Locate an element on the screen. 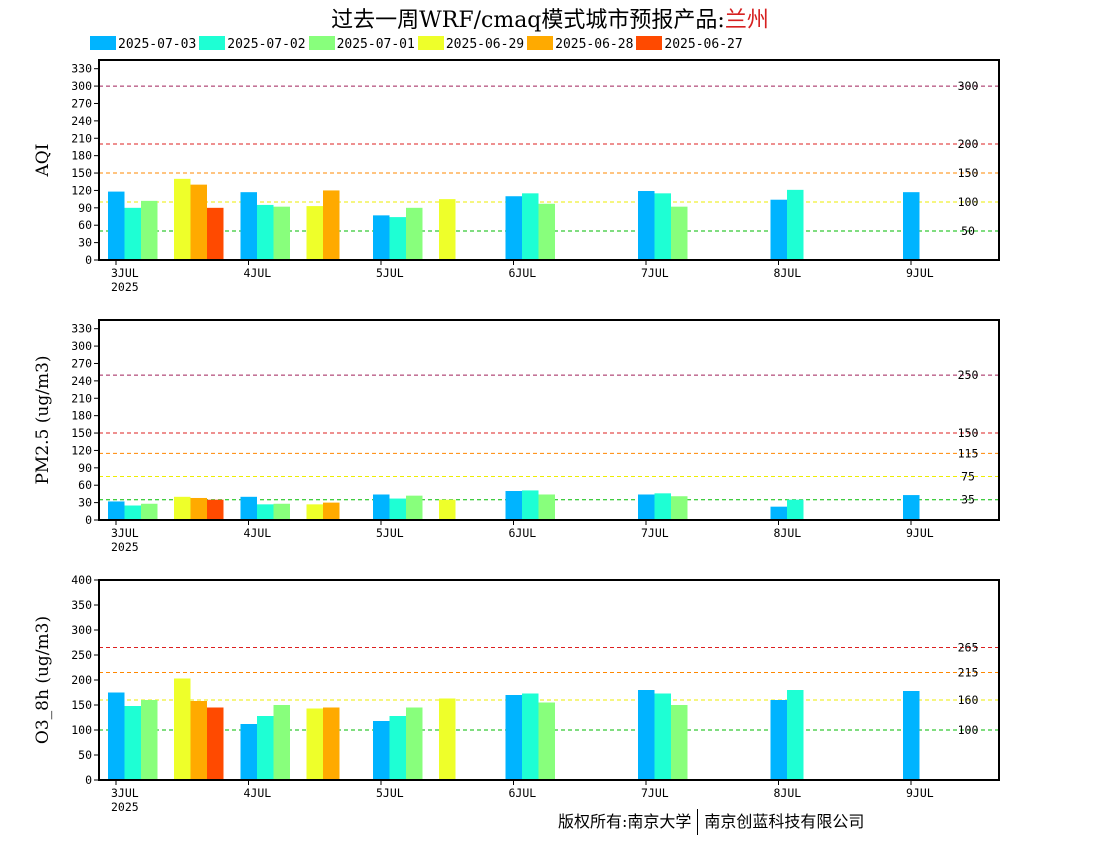 This screenshot has width=1100, height=850. y-axis-label: AQI is located at coordinates (43, 161).